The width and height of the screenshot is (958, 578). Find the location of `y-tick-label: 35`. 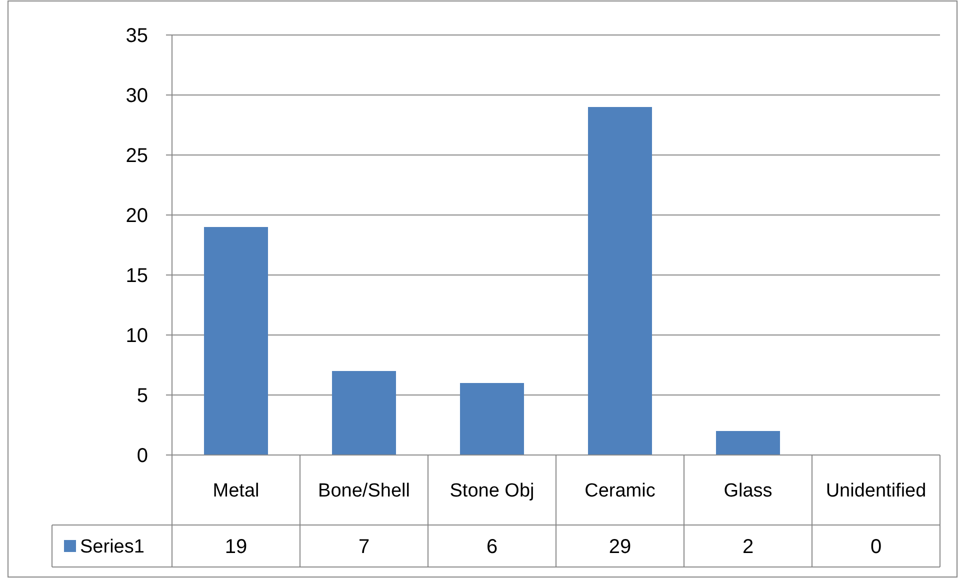

y-tick-label: 35 is located at coordinates (137, 36).